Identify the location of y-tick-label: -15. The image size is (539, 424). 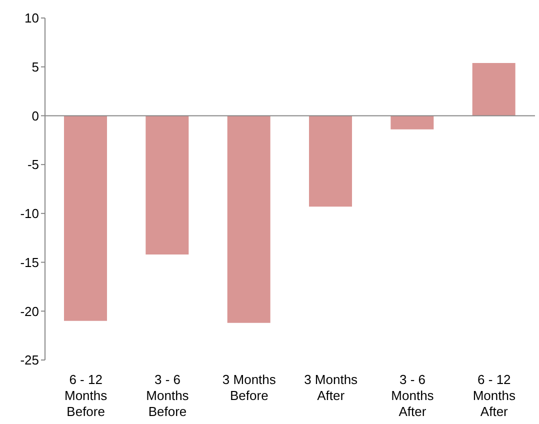
(29, 262).